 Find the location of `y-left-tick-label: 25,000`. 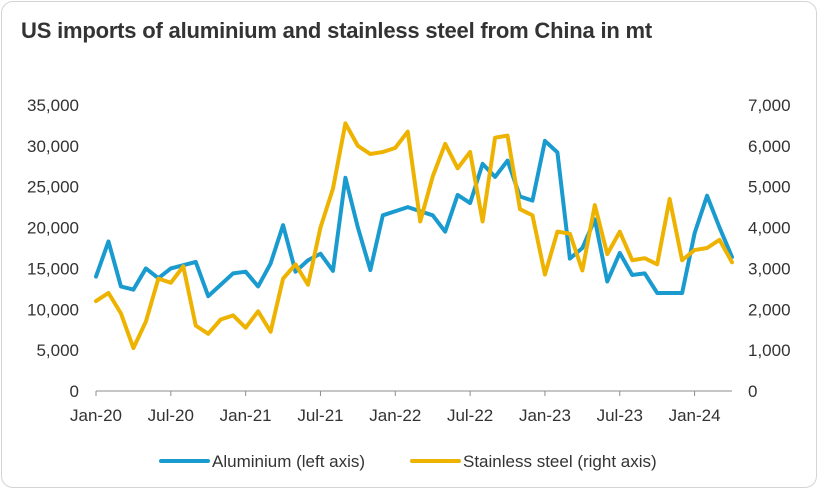

y-left-tick-label: 25,000 is located at coordinates (53, 187).